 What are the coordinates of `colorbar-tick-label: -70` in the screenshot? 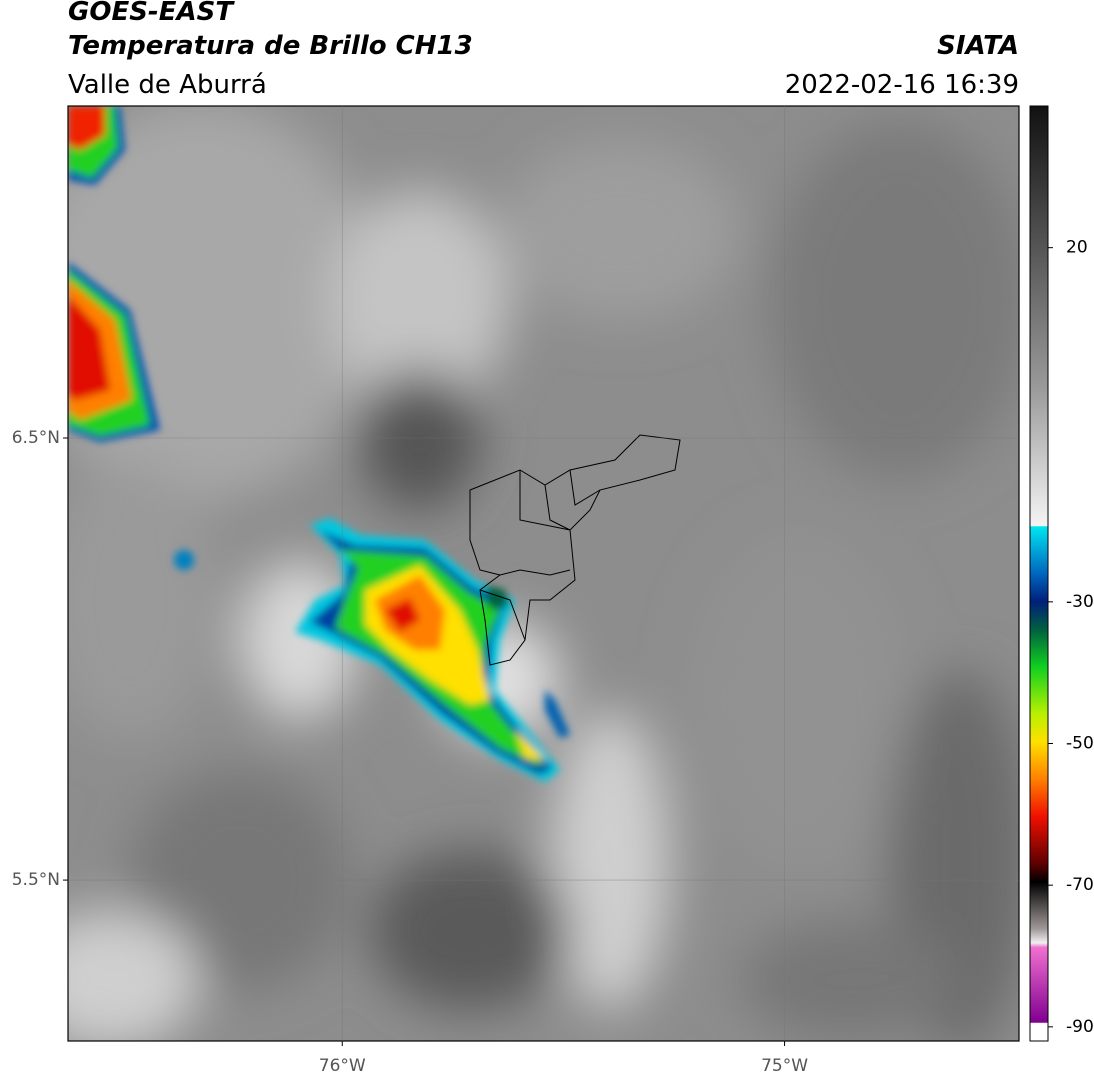 It's located at (1080, 885).